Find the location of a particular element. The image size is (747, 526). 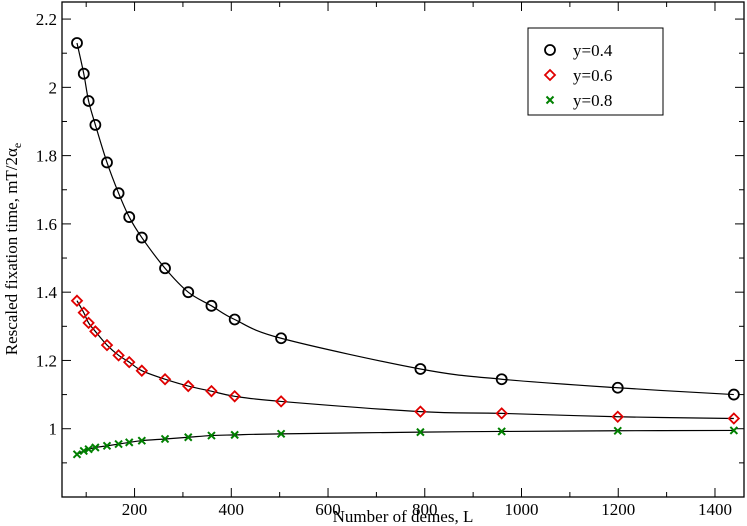

y-axis-label-main: Rescaled fixation time, mT/2α is located at coordinates (11, 251).